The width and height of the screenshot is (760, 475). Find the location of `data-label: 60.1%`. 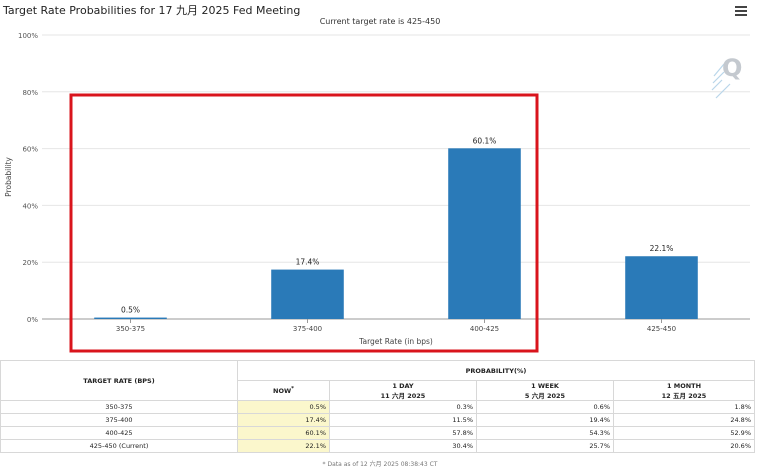

data-label: 60.1% is located at coordinates (485, 140).